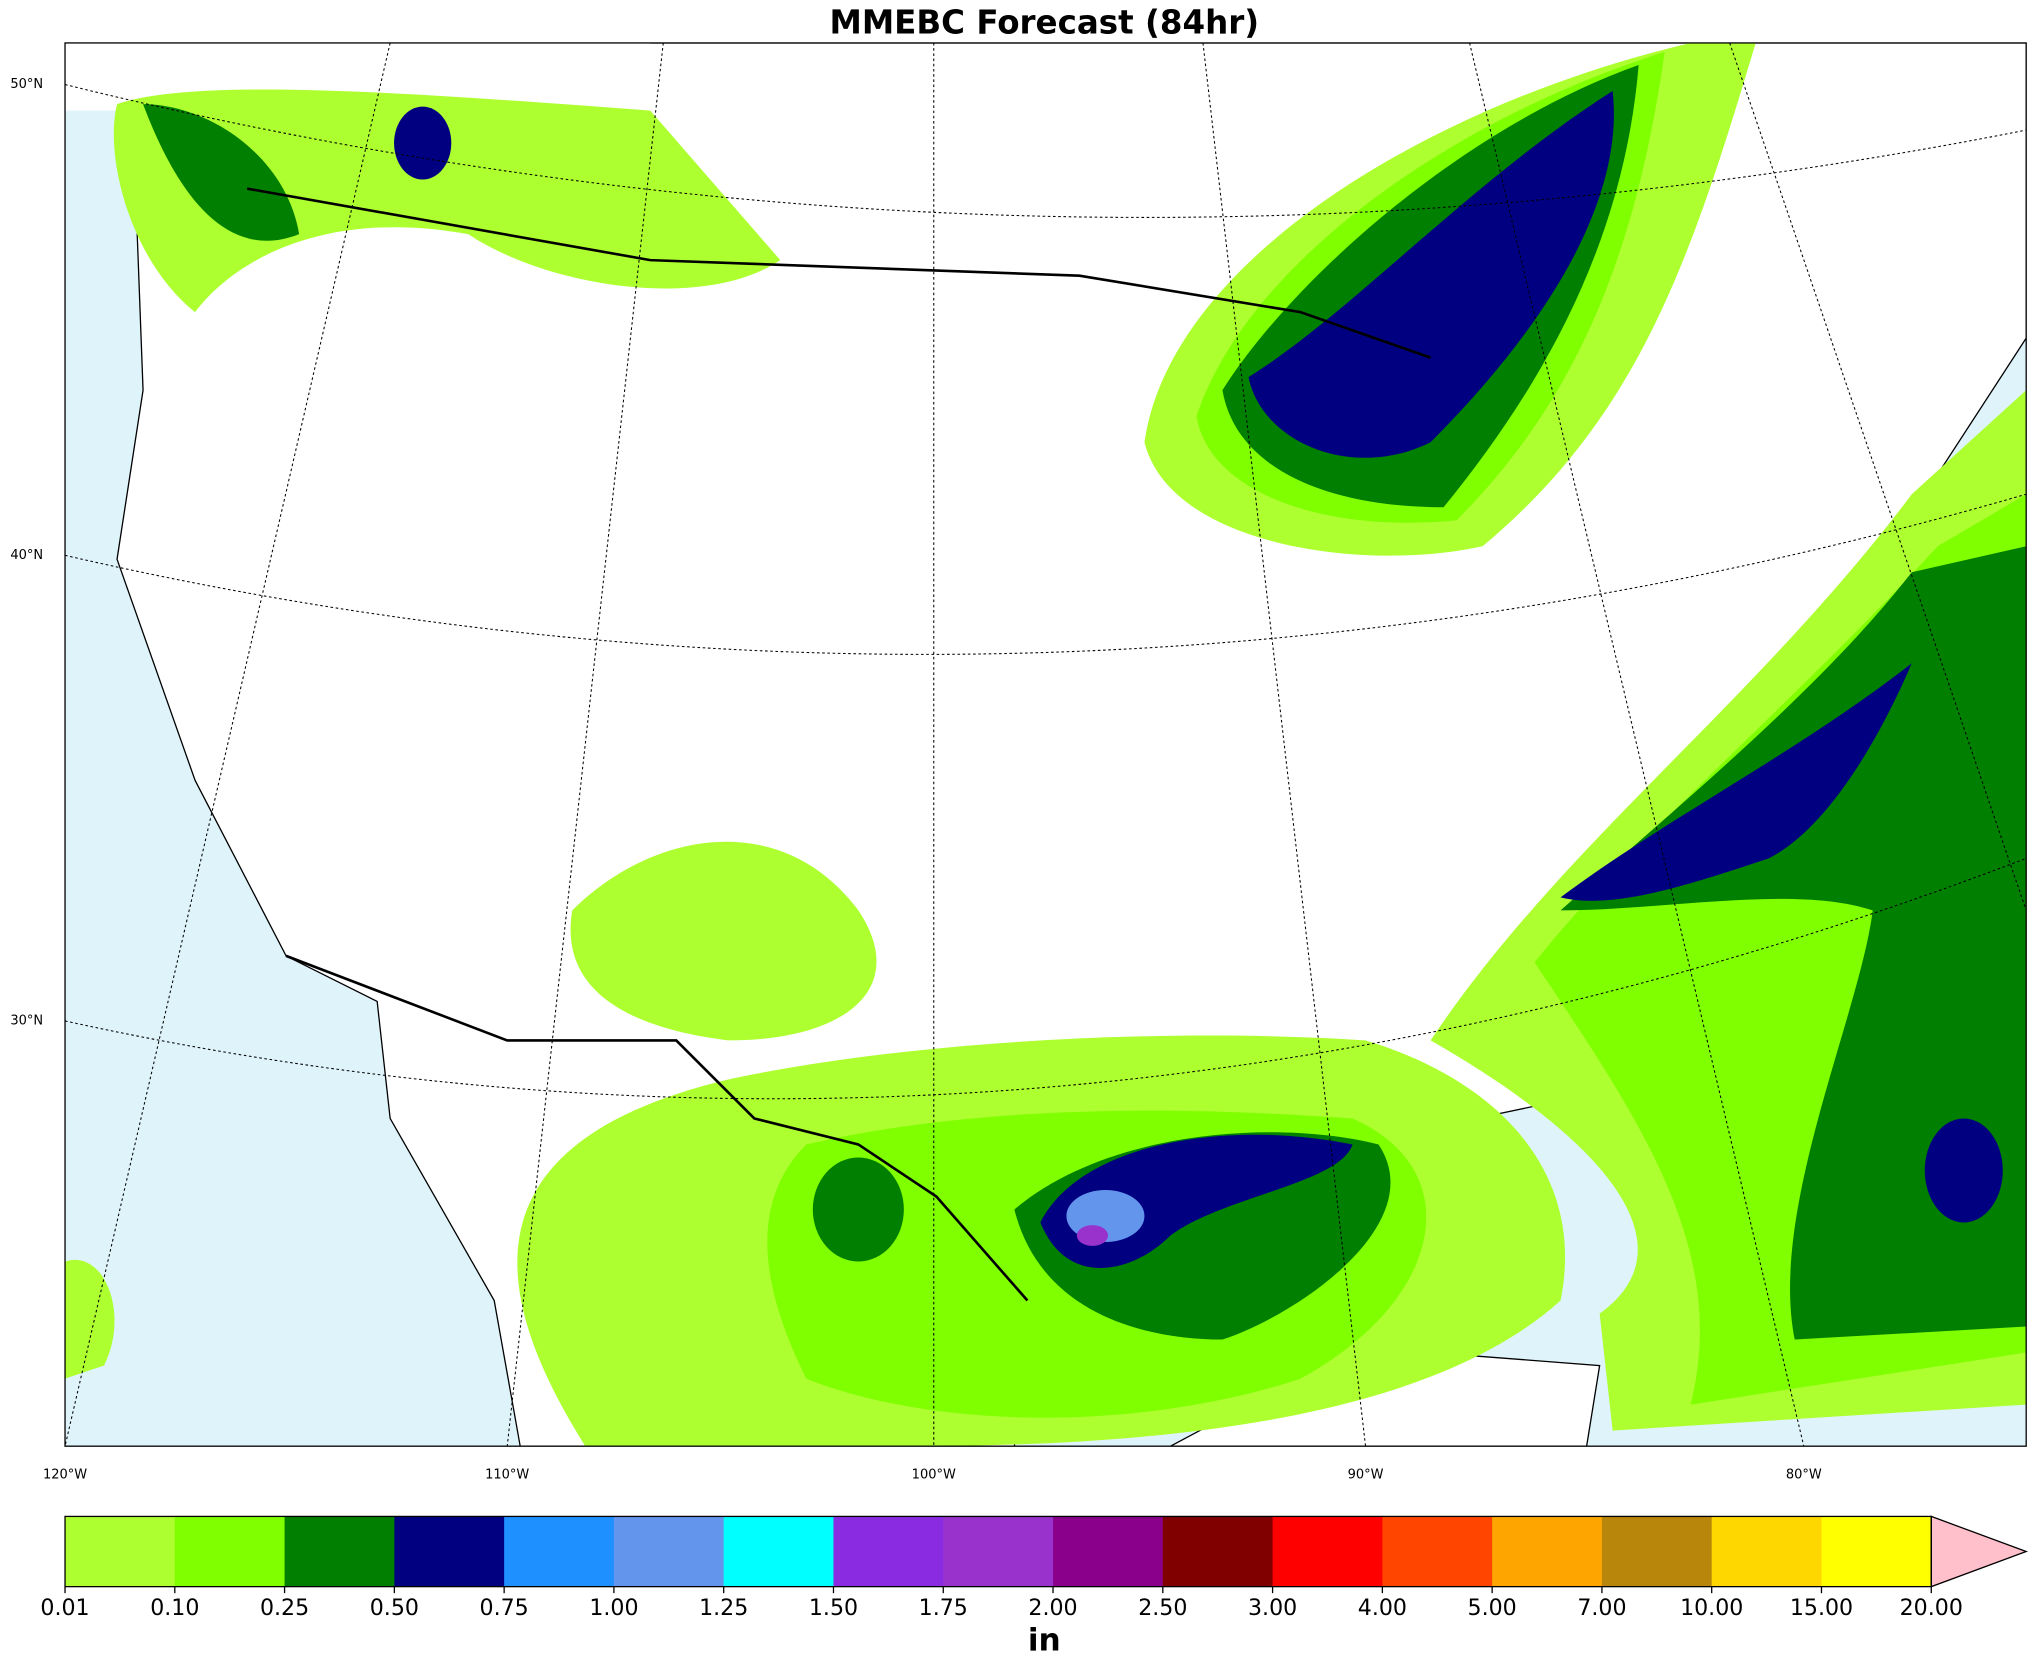 This screenshot has width=2034, height=1670. What do you see at coordinates (1045, 23) in the screenshot?
I see `title: MMEBC Forecast (84hr)` at bounding box center [1045, 23].